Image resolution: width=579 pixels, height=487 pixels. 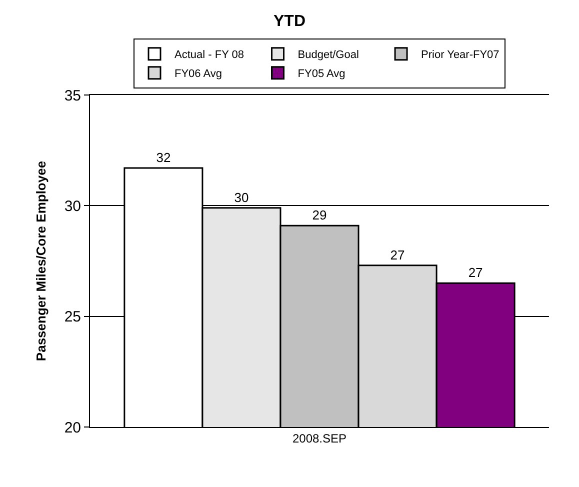 What do you see at coordinates (322, 74) in the screenshot?
I see `legend-label: FY05 Avg` at bounding box center [322, 74].